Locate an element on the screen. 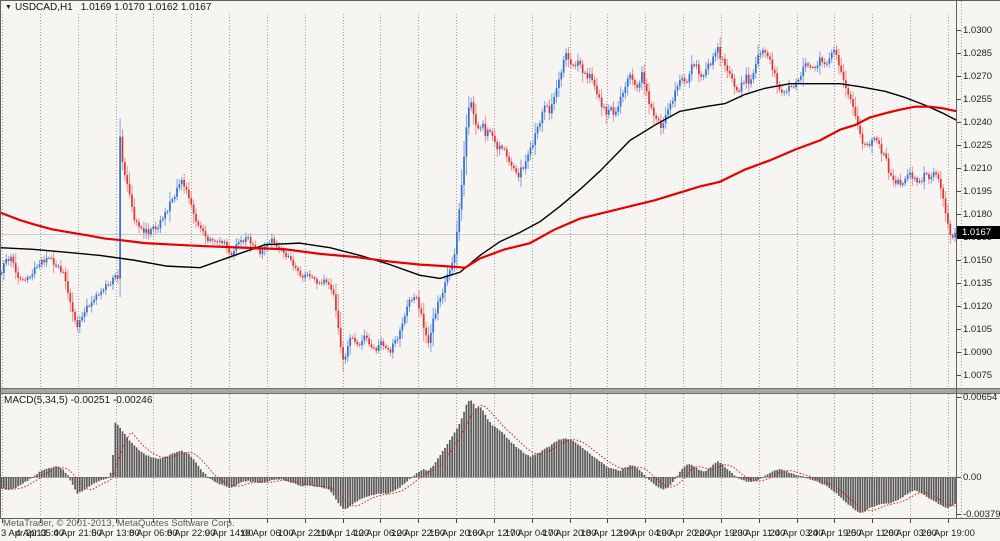 This screenshot has width=1000, height=541. price-tick-label: 1.0285 is located at coordinates (978, 53).